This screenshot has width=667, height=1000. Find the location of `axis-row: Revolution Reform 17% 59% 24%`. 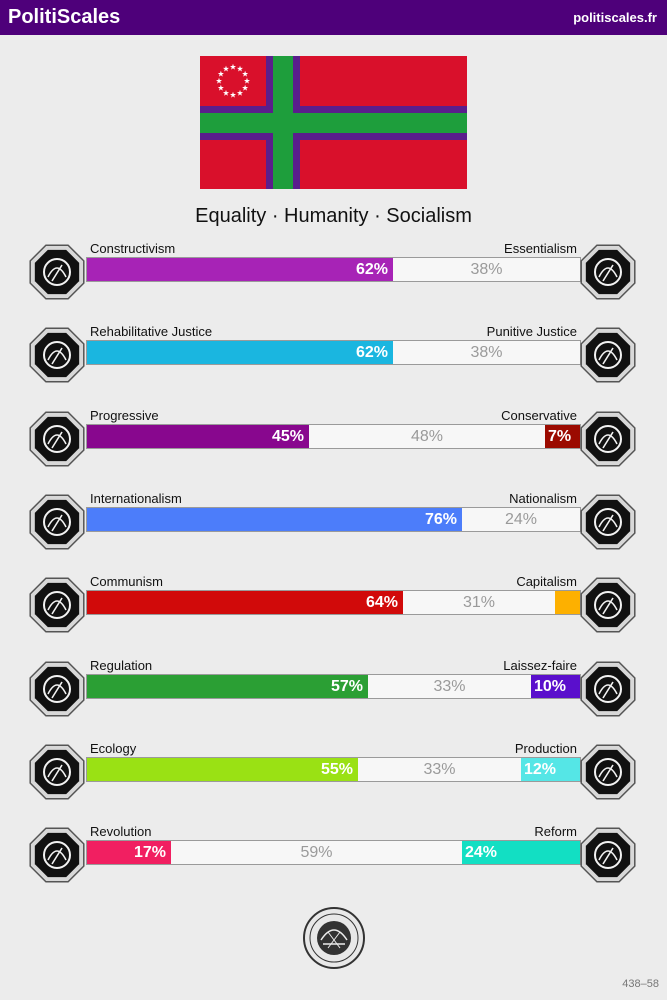

axis-row: Revolution Reform 17% 59% 24% is located at coordinates (333, 854).